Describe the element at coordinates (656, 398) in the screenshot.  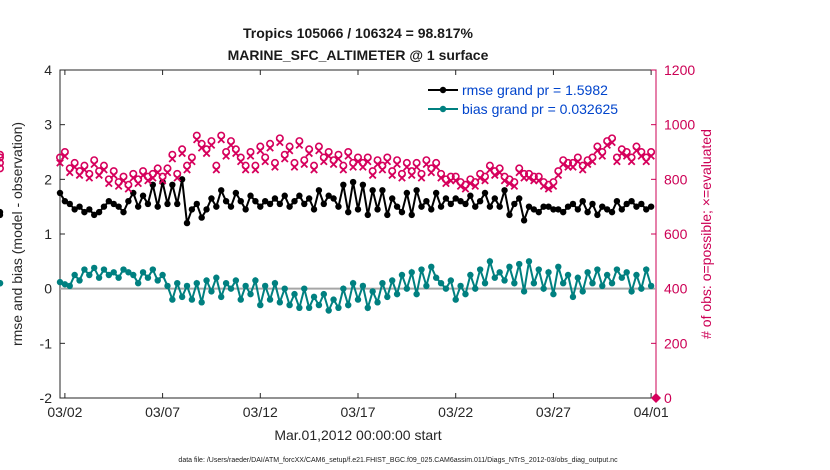
I see `right-axis-zero-marker` at that location.